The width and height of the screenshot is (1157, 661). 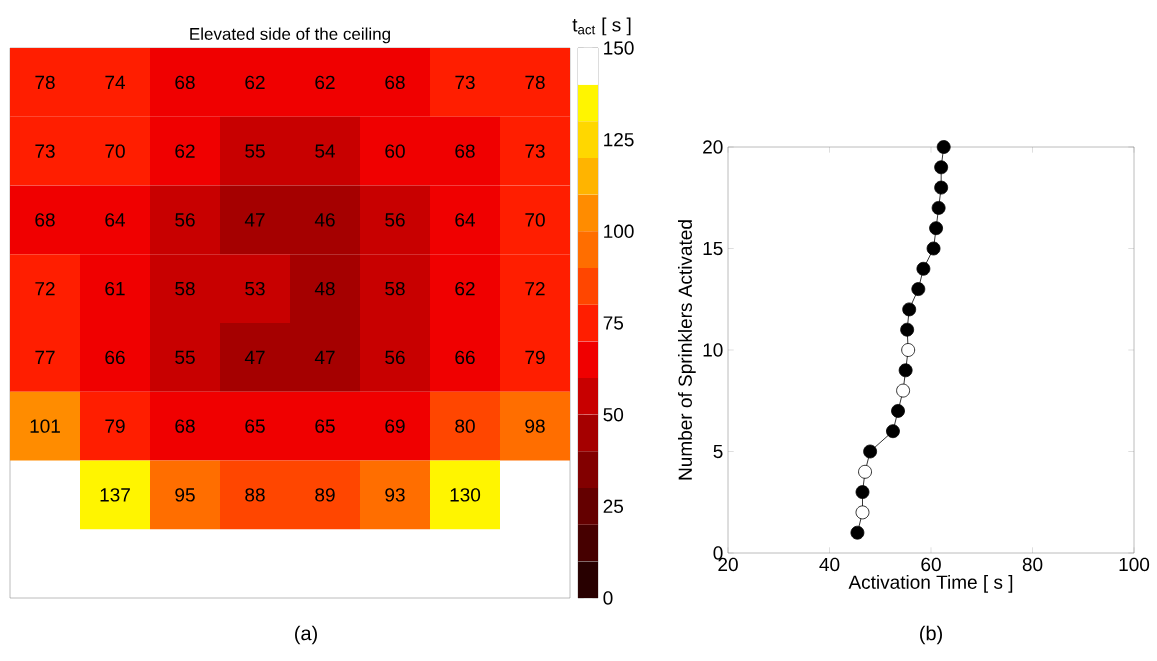 I want to click on data-label: 89, so click(x=325, y=495).